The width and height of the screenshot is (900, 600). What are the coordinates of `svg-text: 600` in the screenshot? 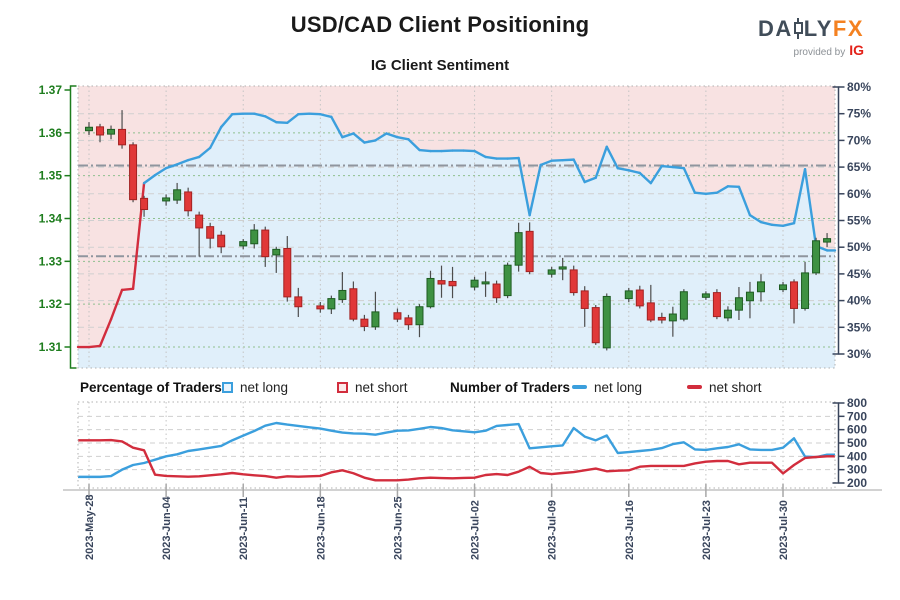 It's located at (857, 430).